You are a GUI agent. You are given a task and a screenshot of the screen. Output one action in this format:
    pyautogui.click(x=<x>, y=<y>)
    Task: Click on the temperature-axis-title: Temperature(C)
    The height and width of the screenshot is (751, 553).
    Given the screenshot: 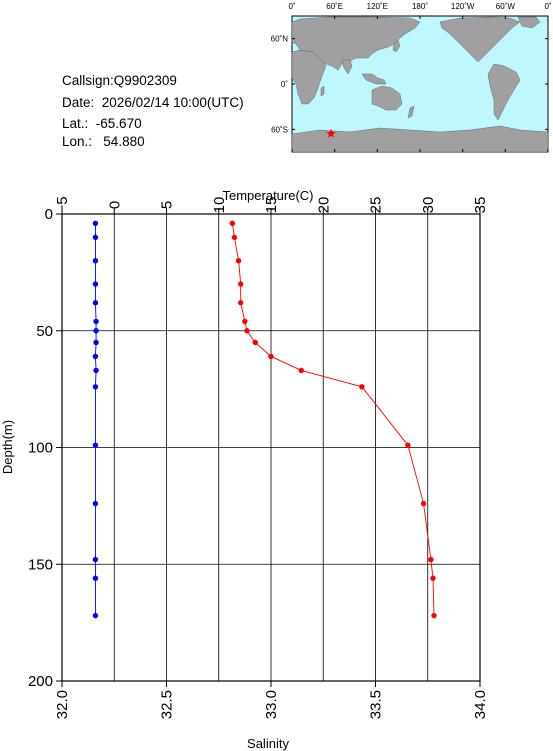 What is the action you would take?
    pyautogui.click(x=267, y=195)
    